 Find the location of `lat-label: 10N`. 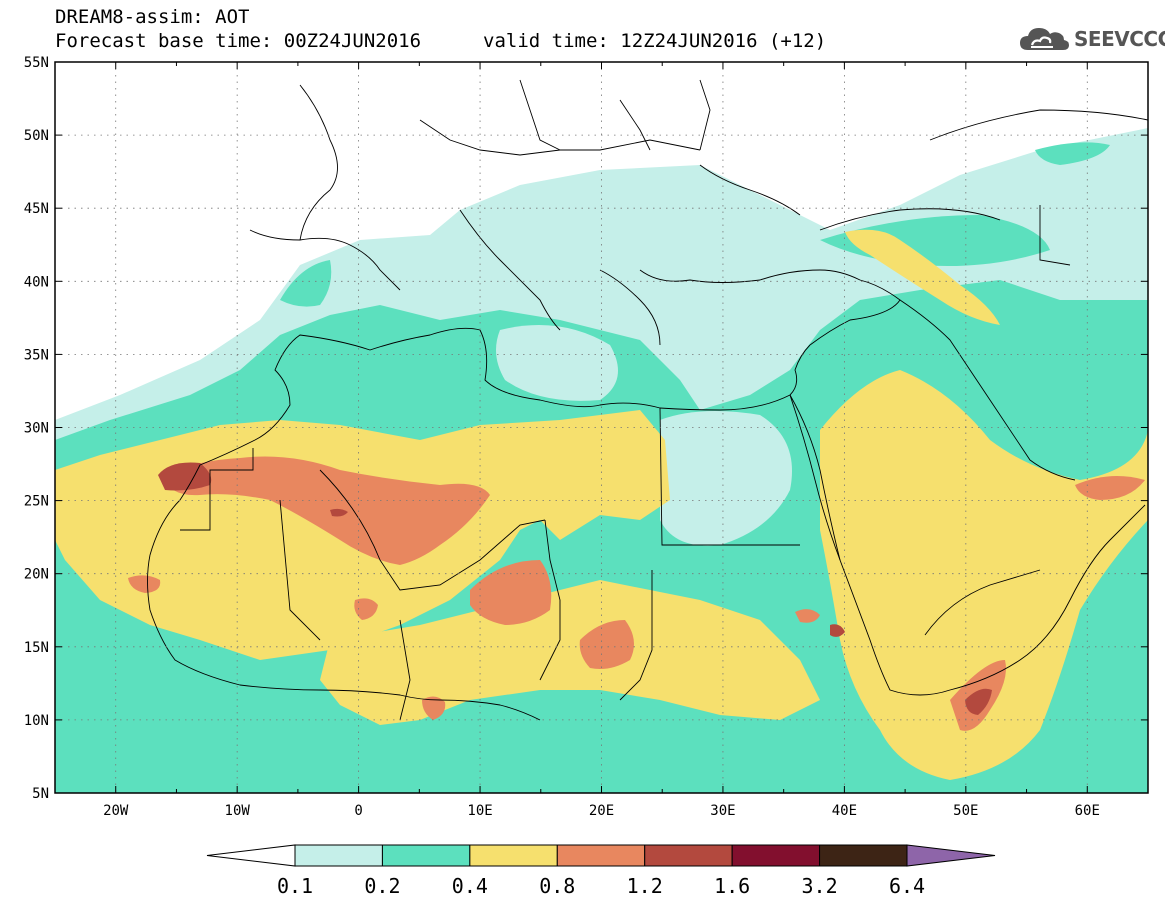

lat-label: 10N is located at coordinates (36, 721).